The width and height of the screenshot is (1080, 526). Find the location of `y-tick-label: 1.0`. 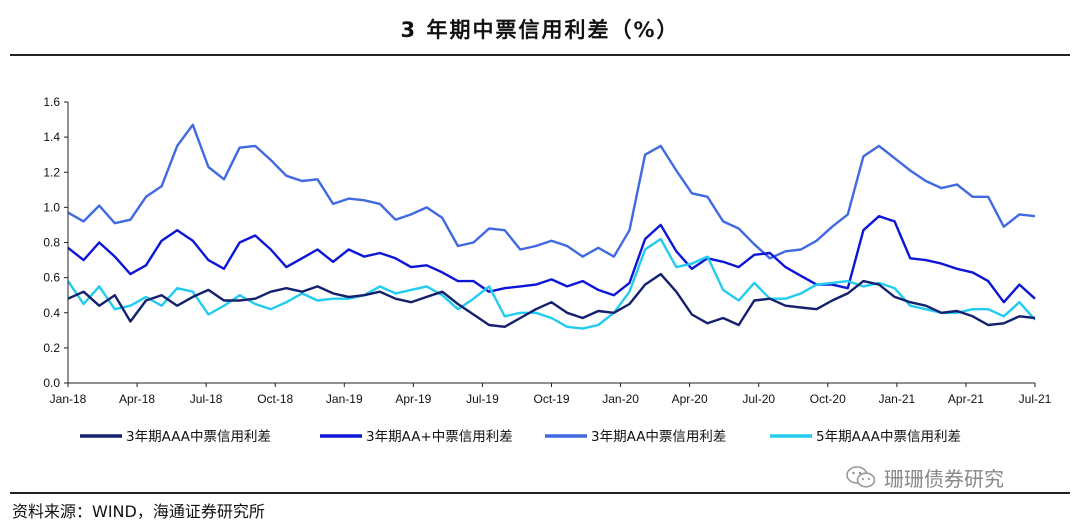

y-tick-label: 1.0 is located at coordinates (51, 207).